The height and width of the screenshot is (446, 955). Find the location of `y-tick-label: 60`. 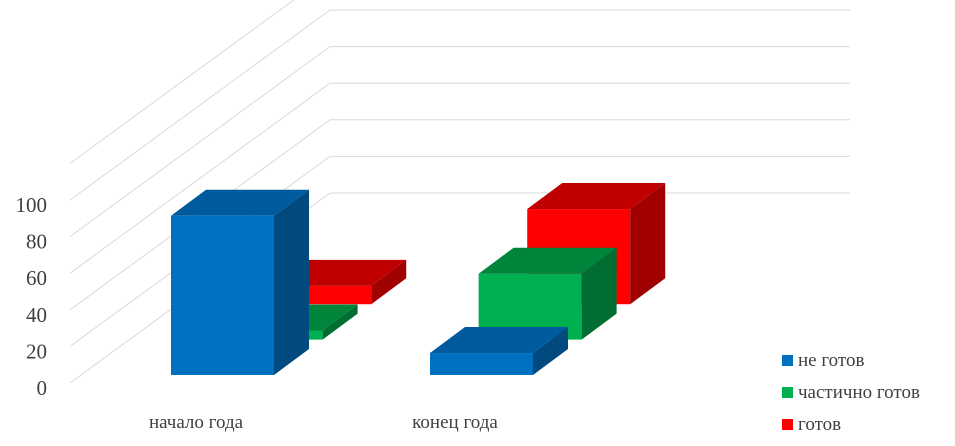

y-tick-label: 60 is located at coordinates (36, 278).